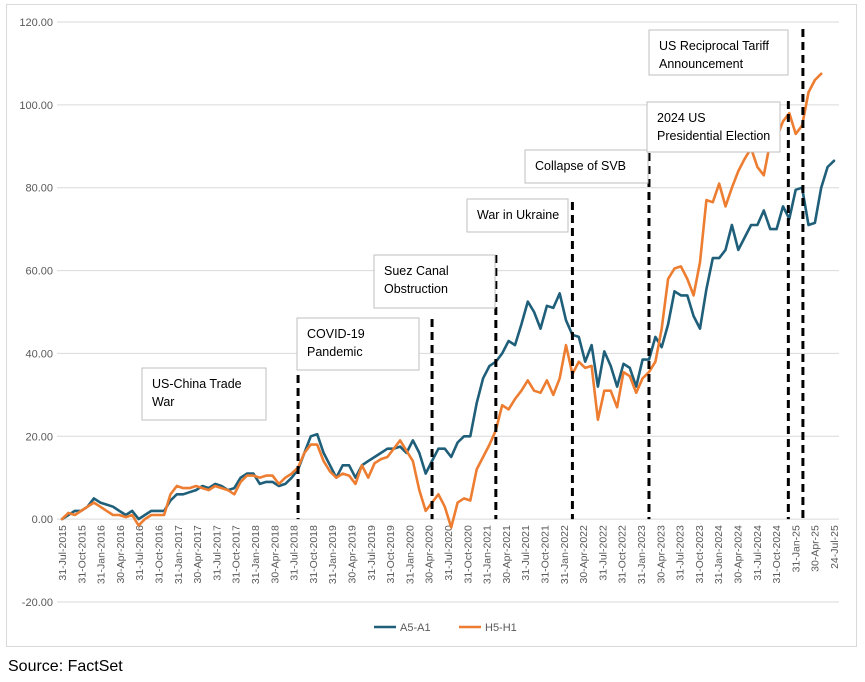  I want to click on x-tick-label: 31-Jan-2019, so click(333, 554).